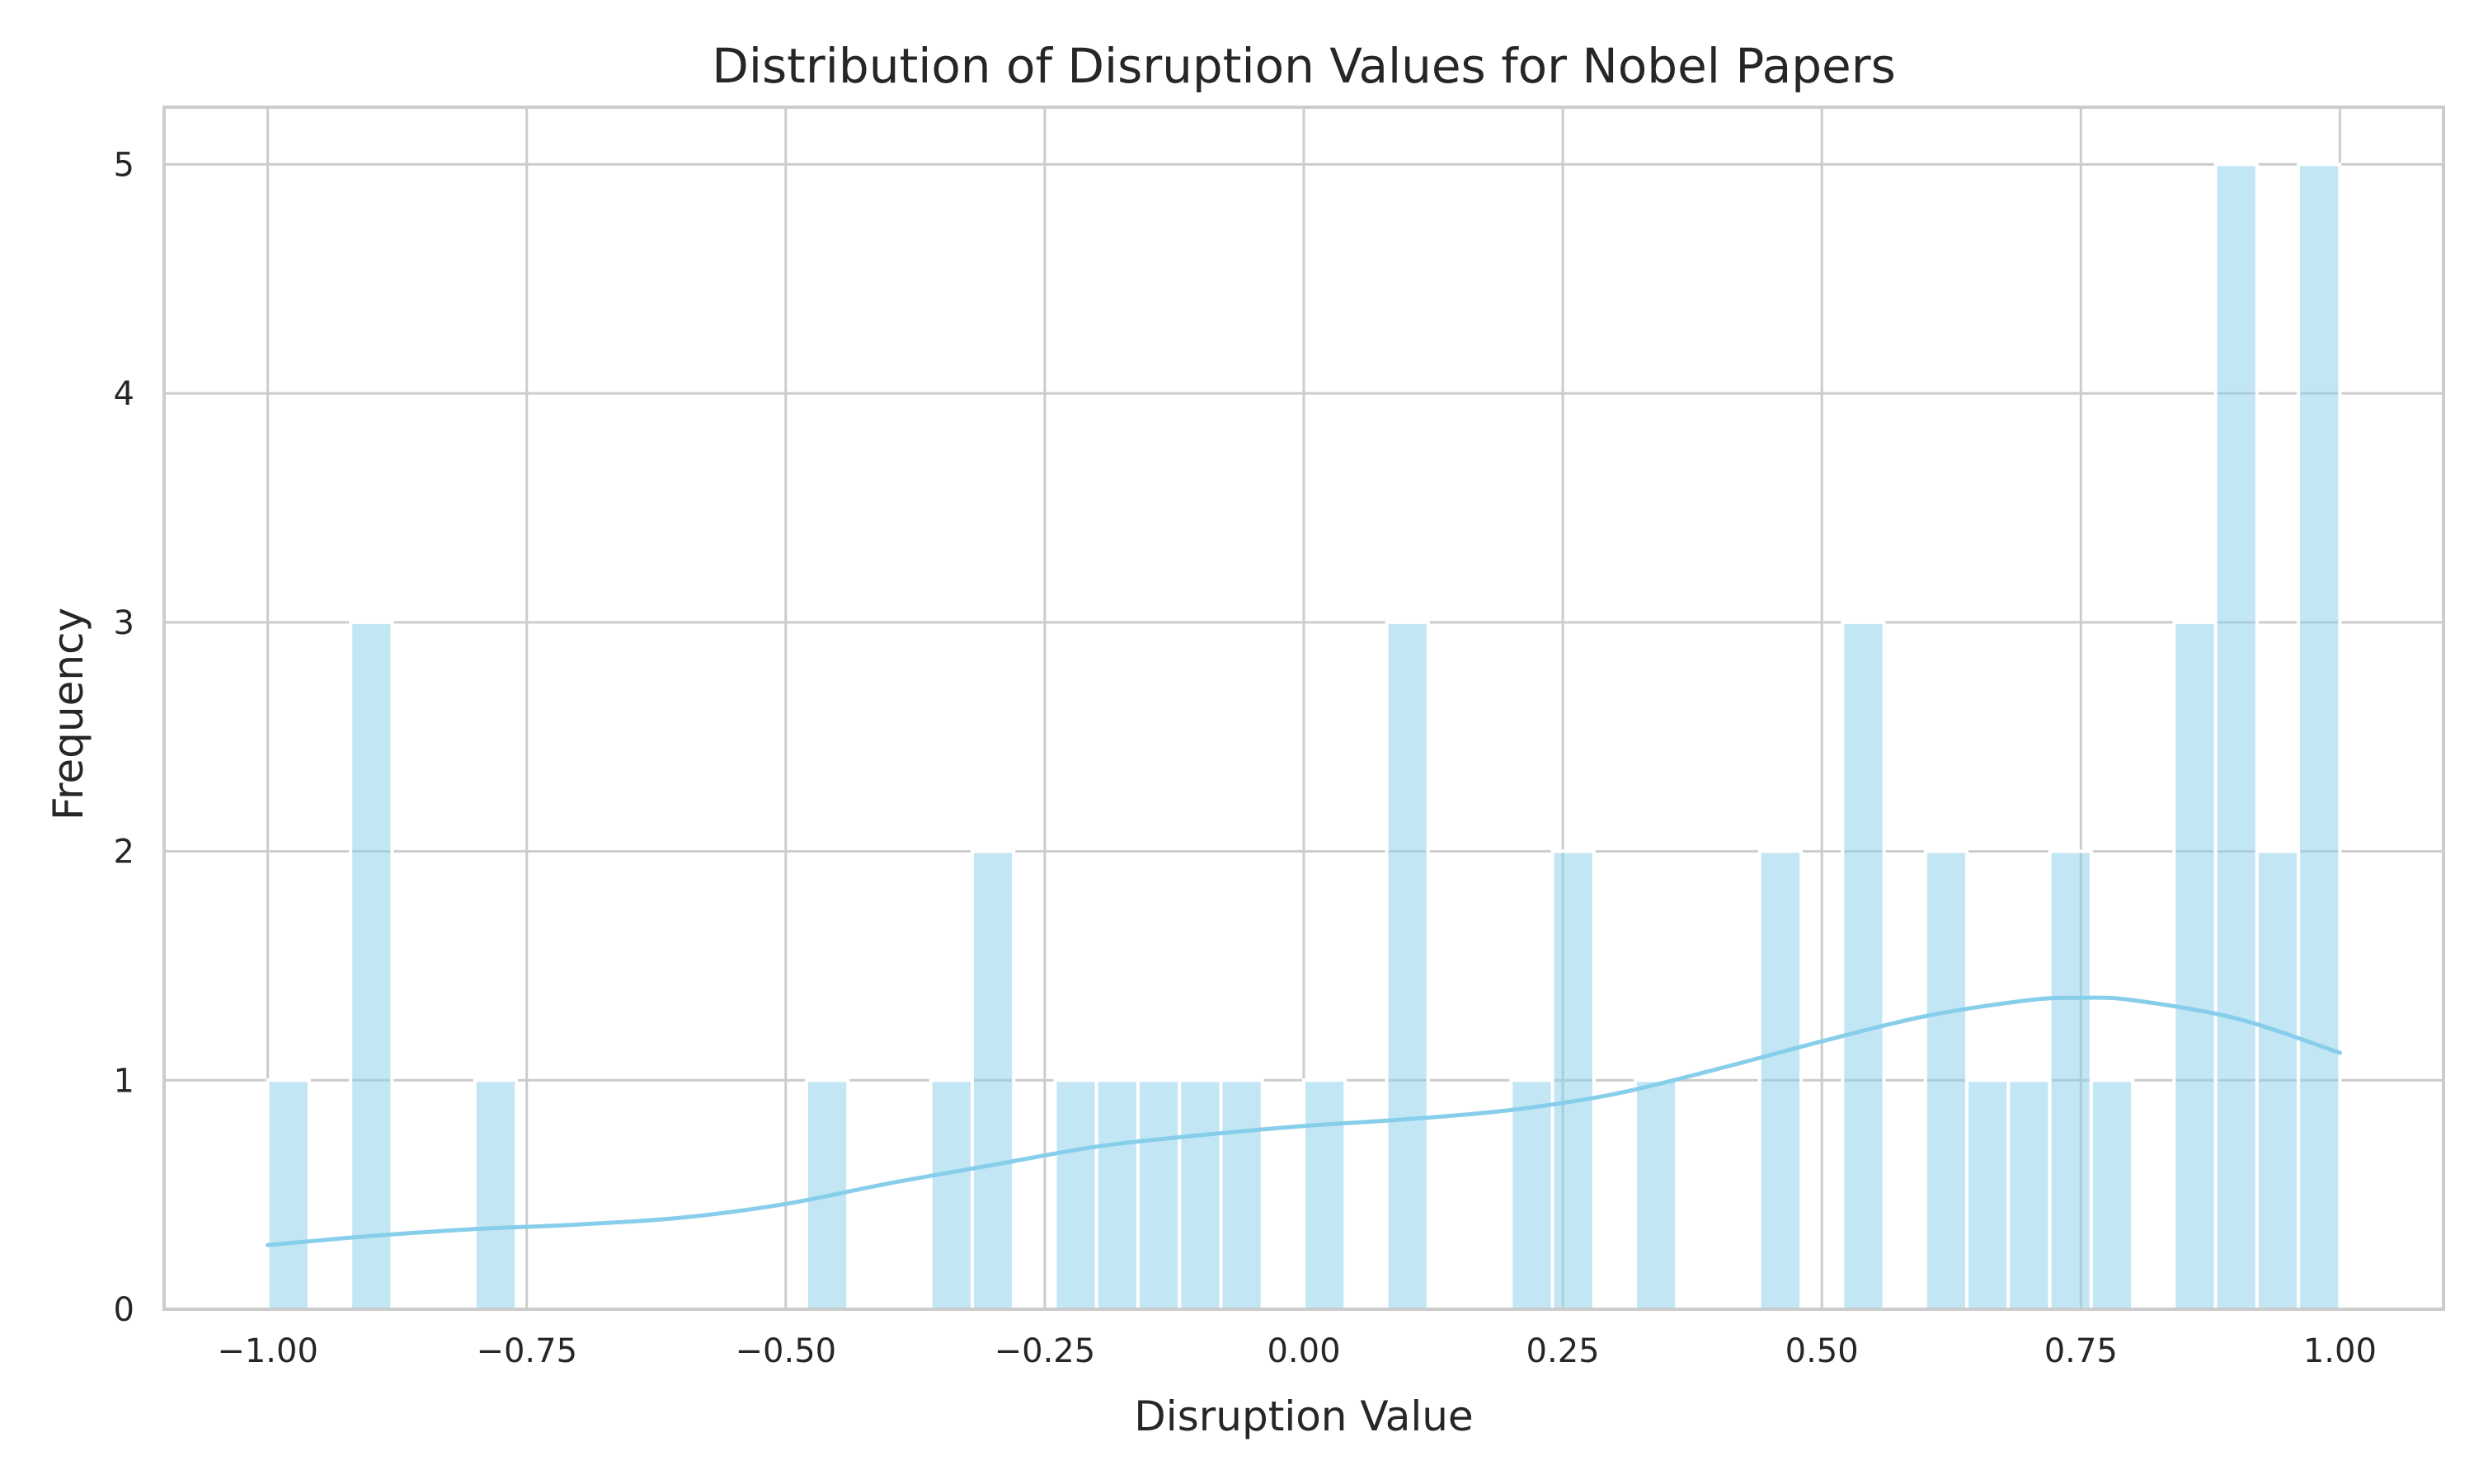  Describe the element at coordinates (526, 1351) in the screenshot. I see `x-tick-label-1: −0.75` at that location.